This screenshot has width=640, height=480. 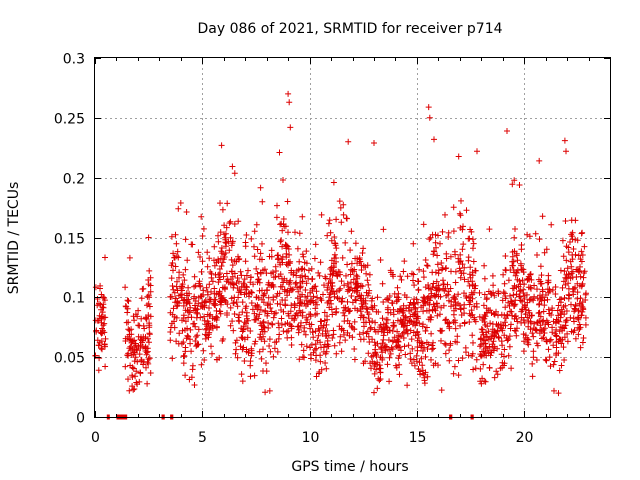 What do you see at coordinates (202, 438) in the screenshot?
I see `x-tick-label: 5` at bounding box center [202, 438].